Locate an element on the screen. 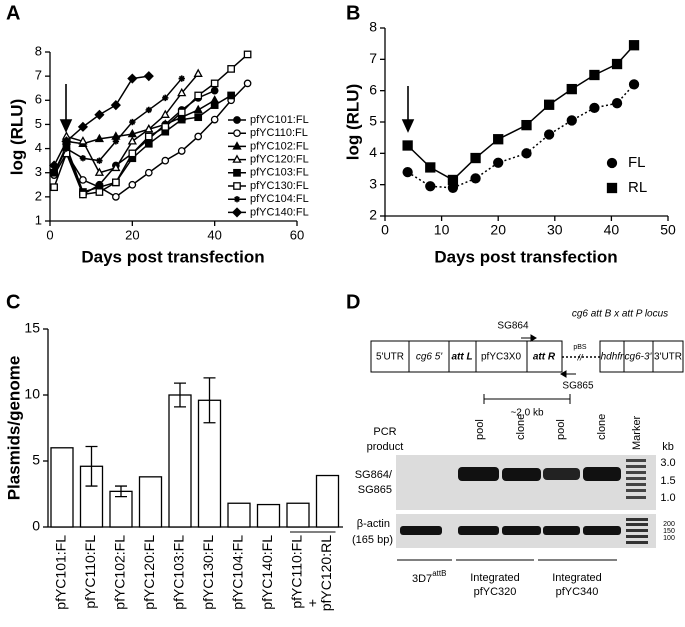 Image resolution: width=685 pixels, height=627 pixels. y-tick-label: 8 is located at coordinates (38, 50).